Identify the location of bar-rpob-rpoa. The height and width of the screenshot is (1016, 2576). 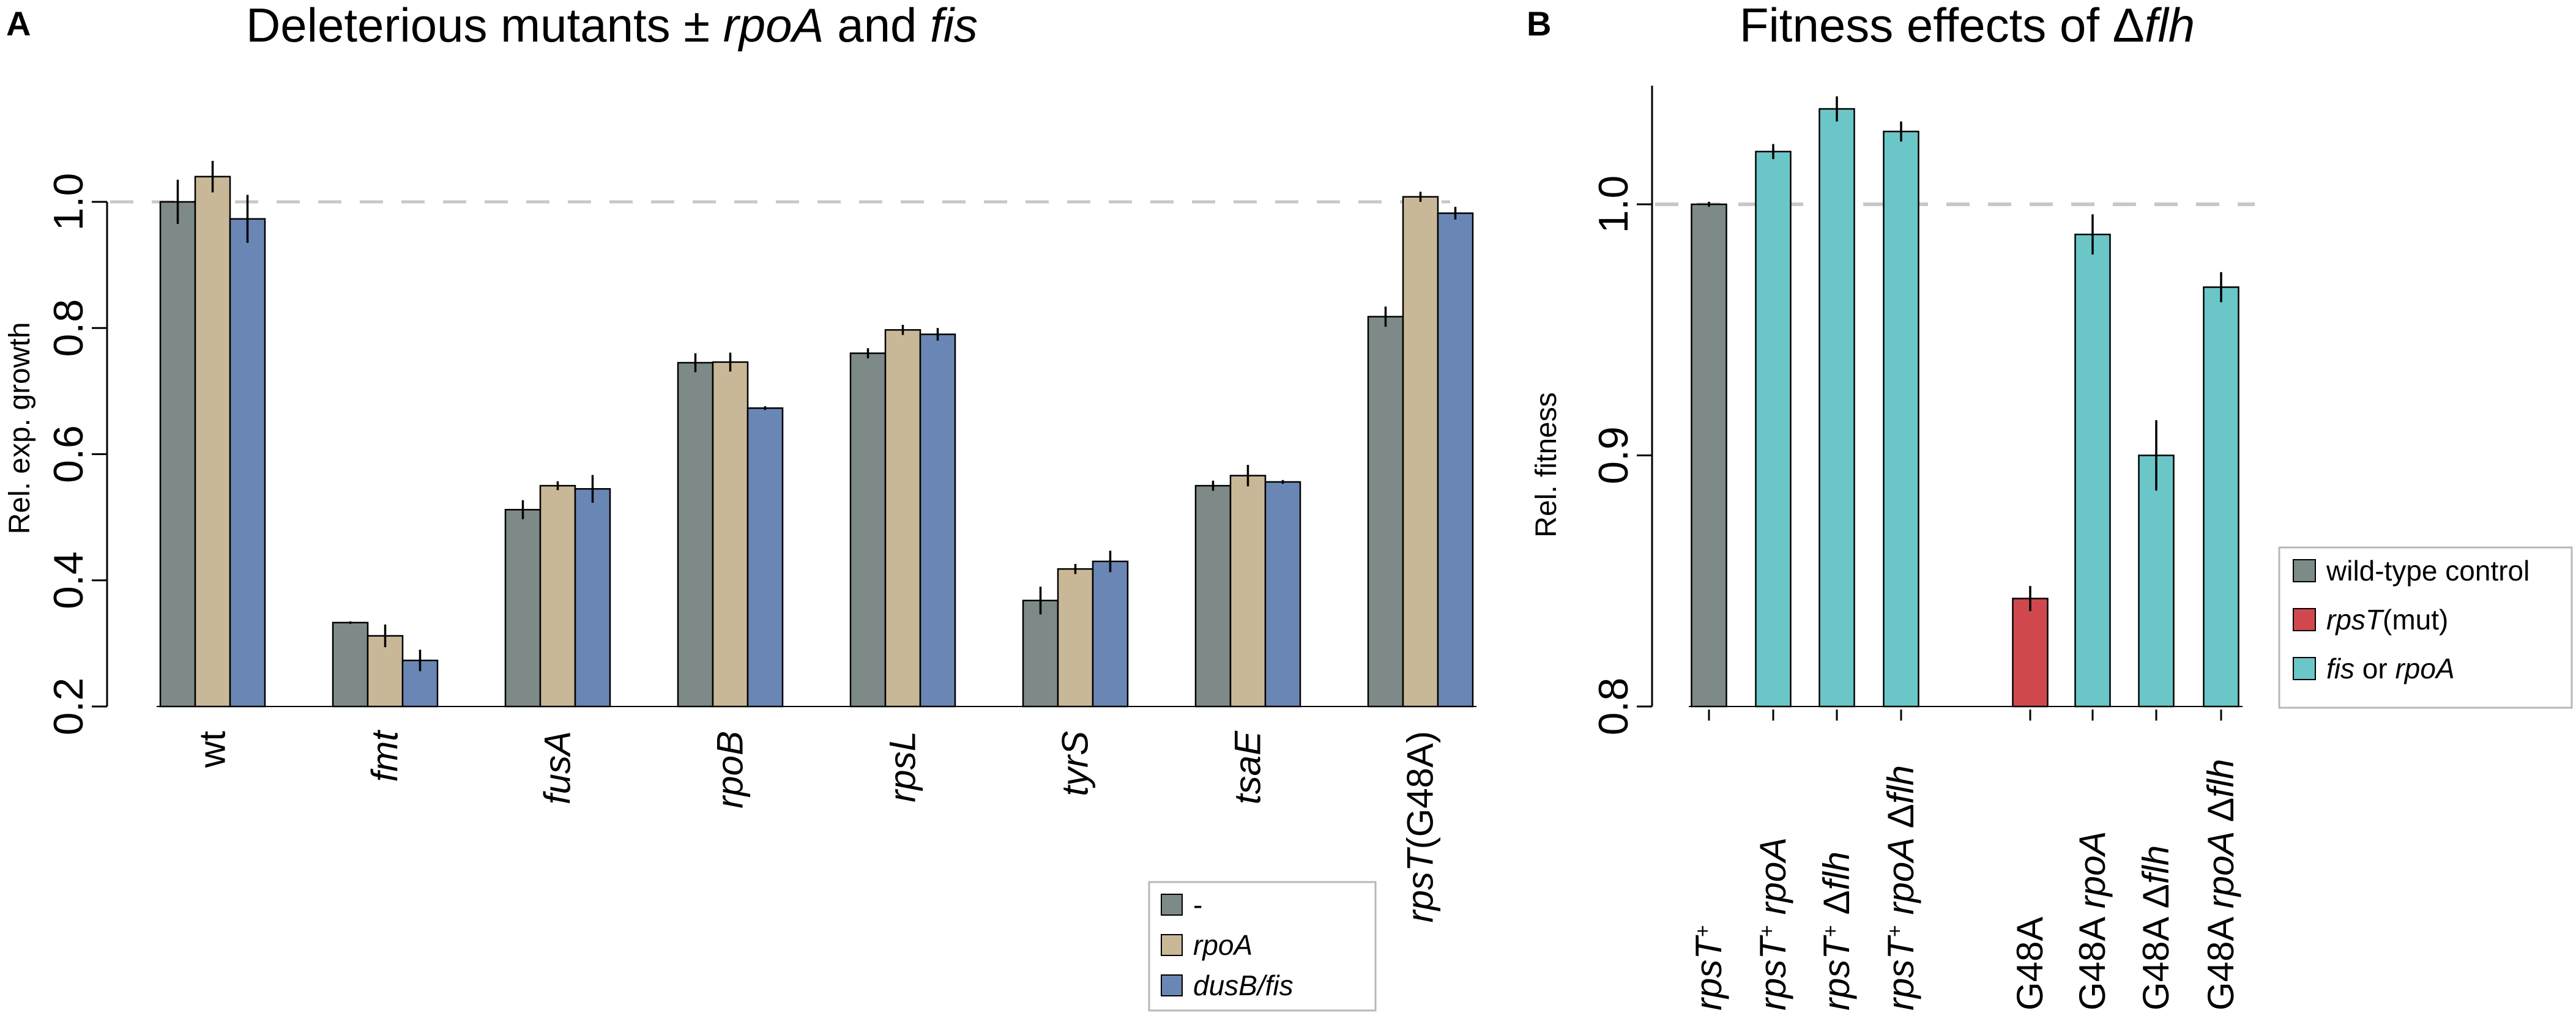
(731, 534).